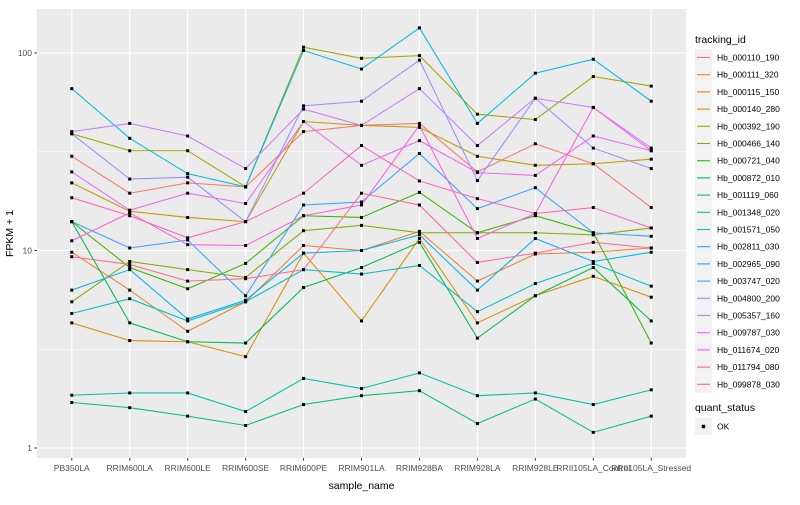  Describe the element at coordinates (188, 468) in the screenshot. I see `x-tick-label: RRIM600LE` at that location.